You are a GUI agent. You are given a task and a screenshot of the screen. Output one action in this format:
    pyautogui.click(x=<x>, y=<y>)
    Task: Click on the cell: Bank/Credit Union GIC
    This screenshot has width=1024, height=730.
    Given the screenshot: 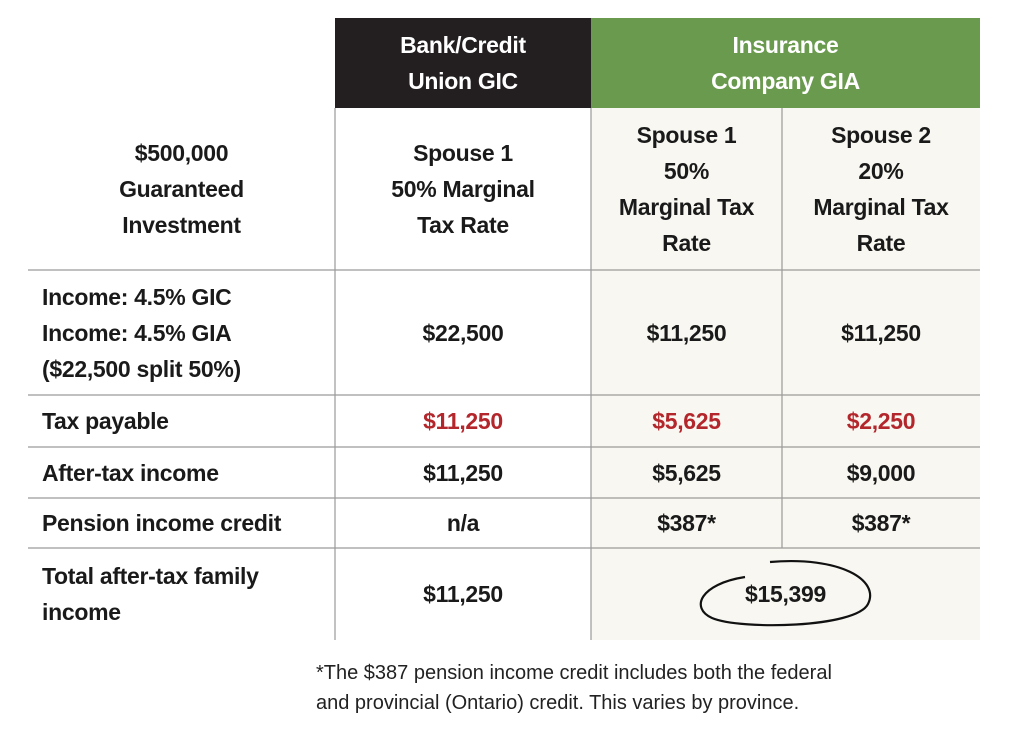 What is the action you would take?
    pyautogui.click(x=463, y=63)
    